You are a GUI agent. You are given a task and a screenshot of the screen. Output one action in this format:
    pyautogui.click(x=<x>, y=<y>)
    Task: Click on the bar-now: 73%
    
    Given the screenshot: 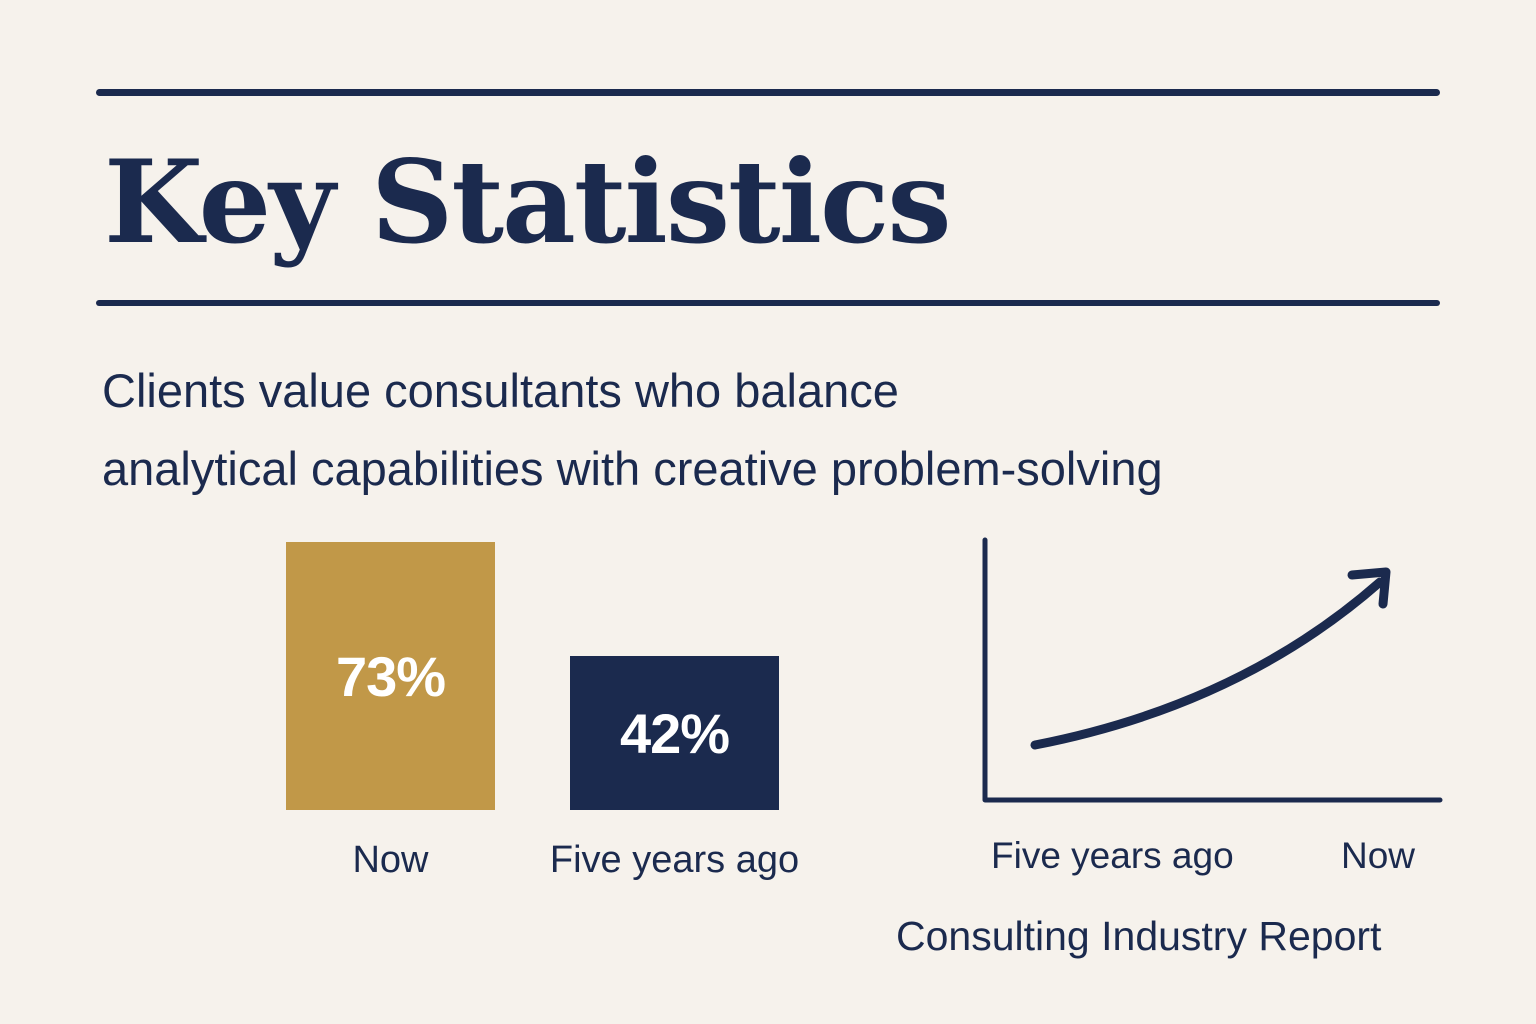 What is the action you would take?
    pyautogui.click(x=390, y=676)
    